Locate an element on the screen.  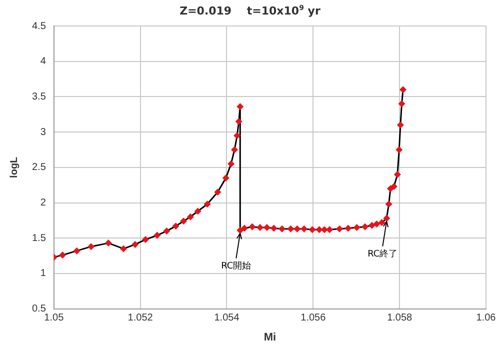
annotation: RC終了 is located at coordinates (383, 254).